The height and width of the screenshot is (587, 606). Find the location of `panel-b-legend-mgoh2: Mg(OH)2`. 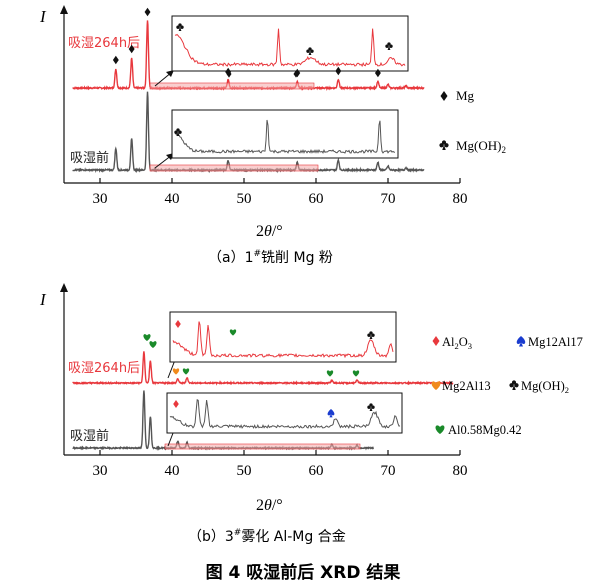

panel-b-legend-mgoh2: Mg(OH)2 is located at coordinates (545, 387).